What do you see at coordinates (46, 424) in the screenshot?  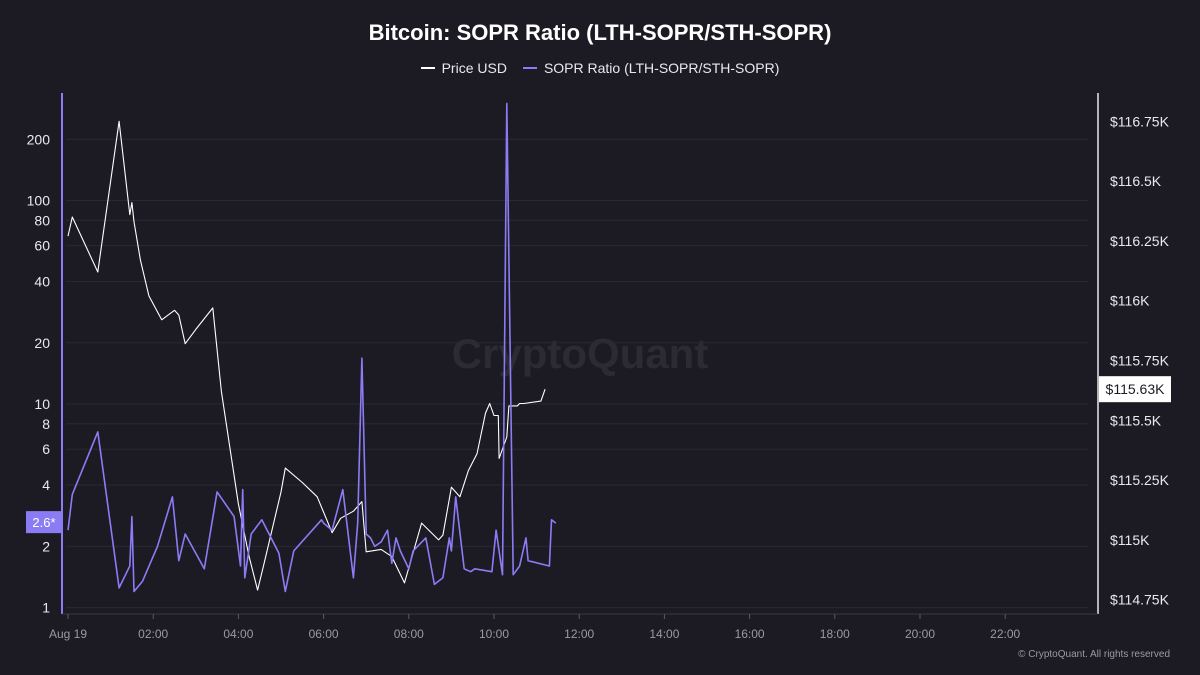 I see `y-left-tick-label-4: 8` at bounding box center [46, 424].